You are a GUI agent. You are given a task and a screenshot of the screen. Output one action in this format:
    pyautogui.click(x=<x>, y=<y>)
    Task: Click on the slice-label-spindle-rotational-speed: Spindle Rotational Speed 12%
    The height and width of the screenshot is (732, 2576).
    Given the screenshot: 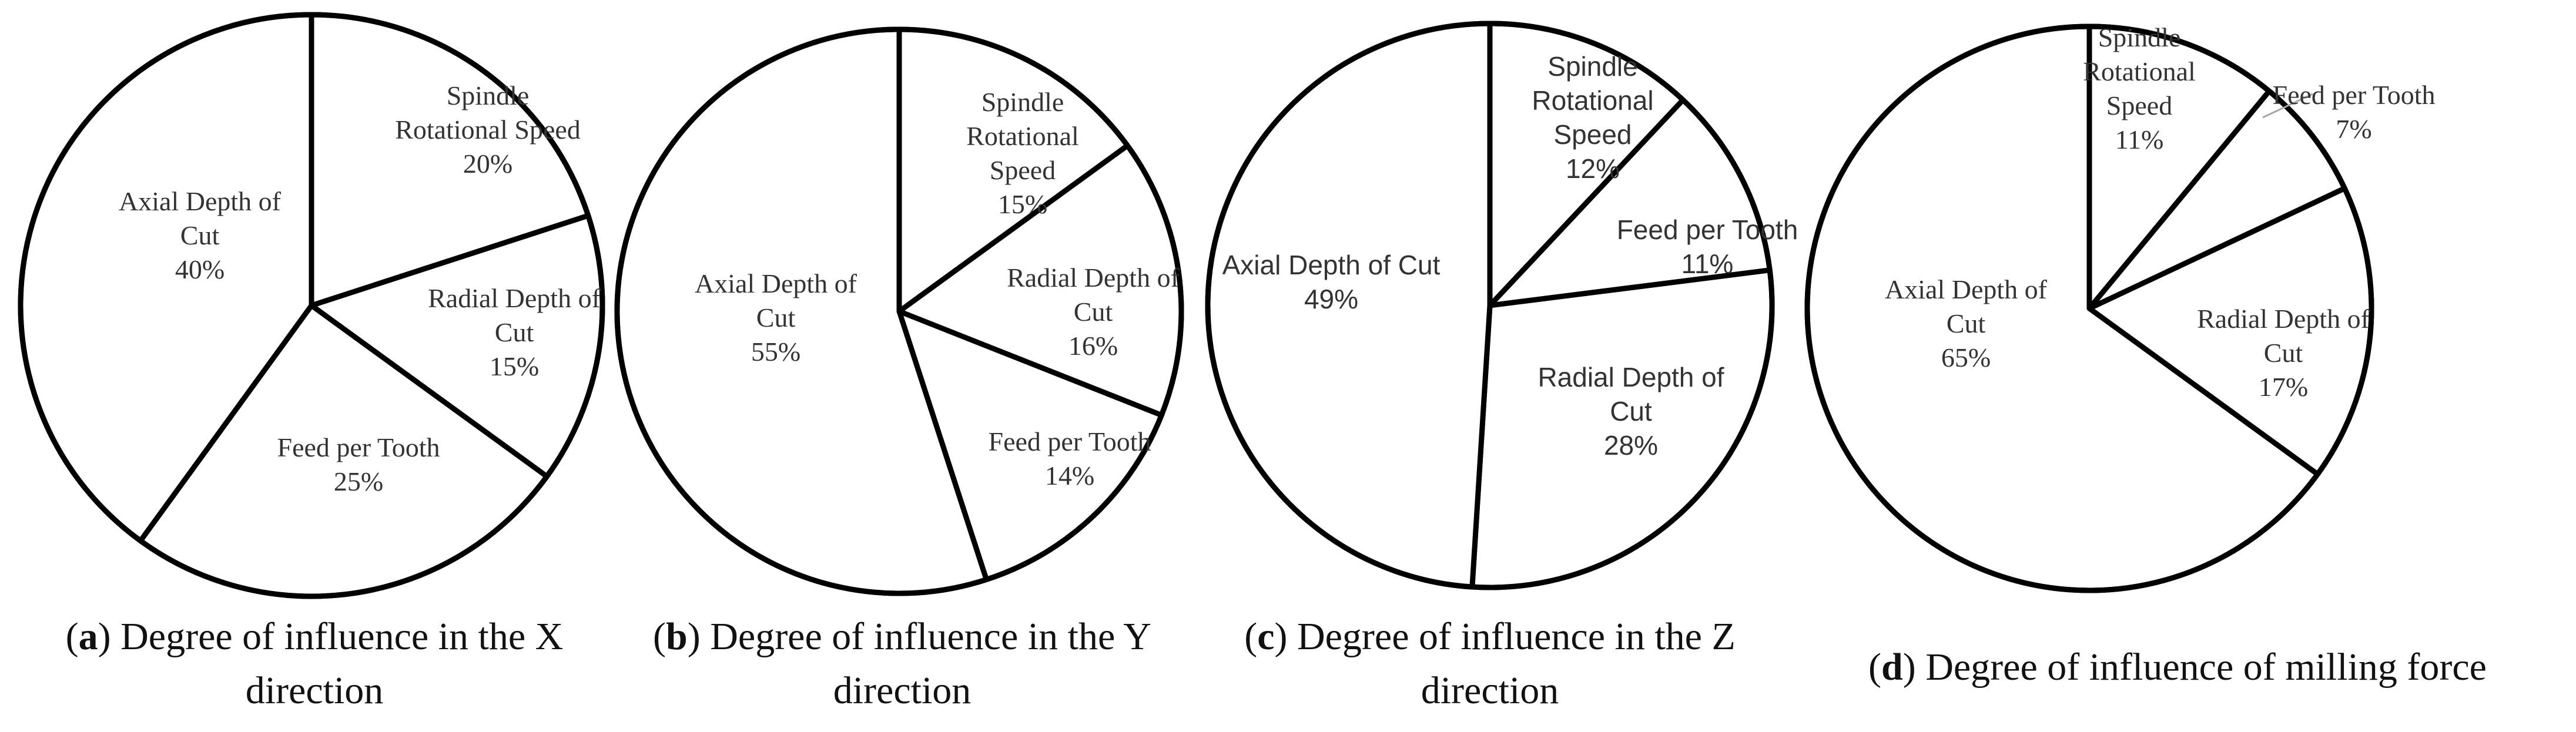 What is the action you would take?
    pyautogui.click(x=1592, y=117)
    